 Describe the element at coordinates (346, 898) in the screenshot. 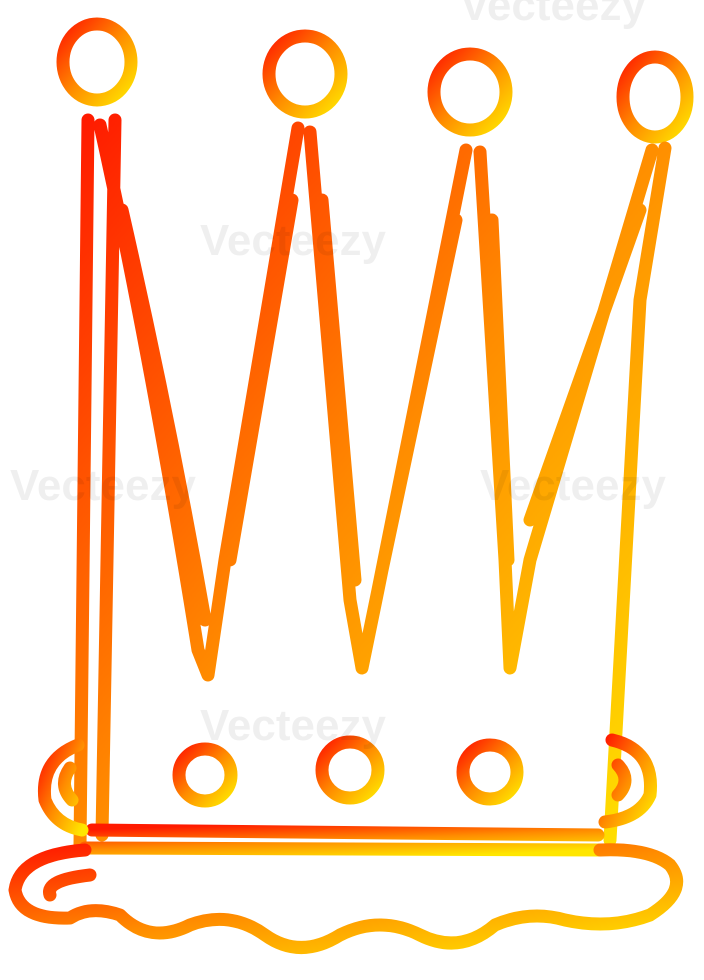

I see `crown-base` at that location.